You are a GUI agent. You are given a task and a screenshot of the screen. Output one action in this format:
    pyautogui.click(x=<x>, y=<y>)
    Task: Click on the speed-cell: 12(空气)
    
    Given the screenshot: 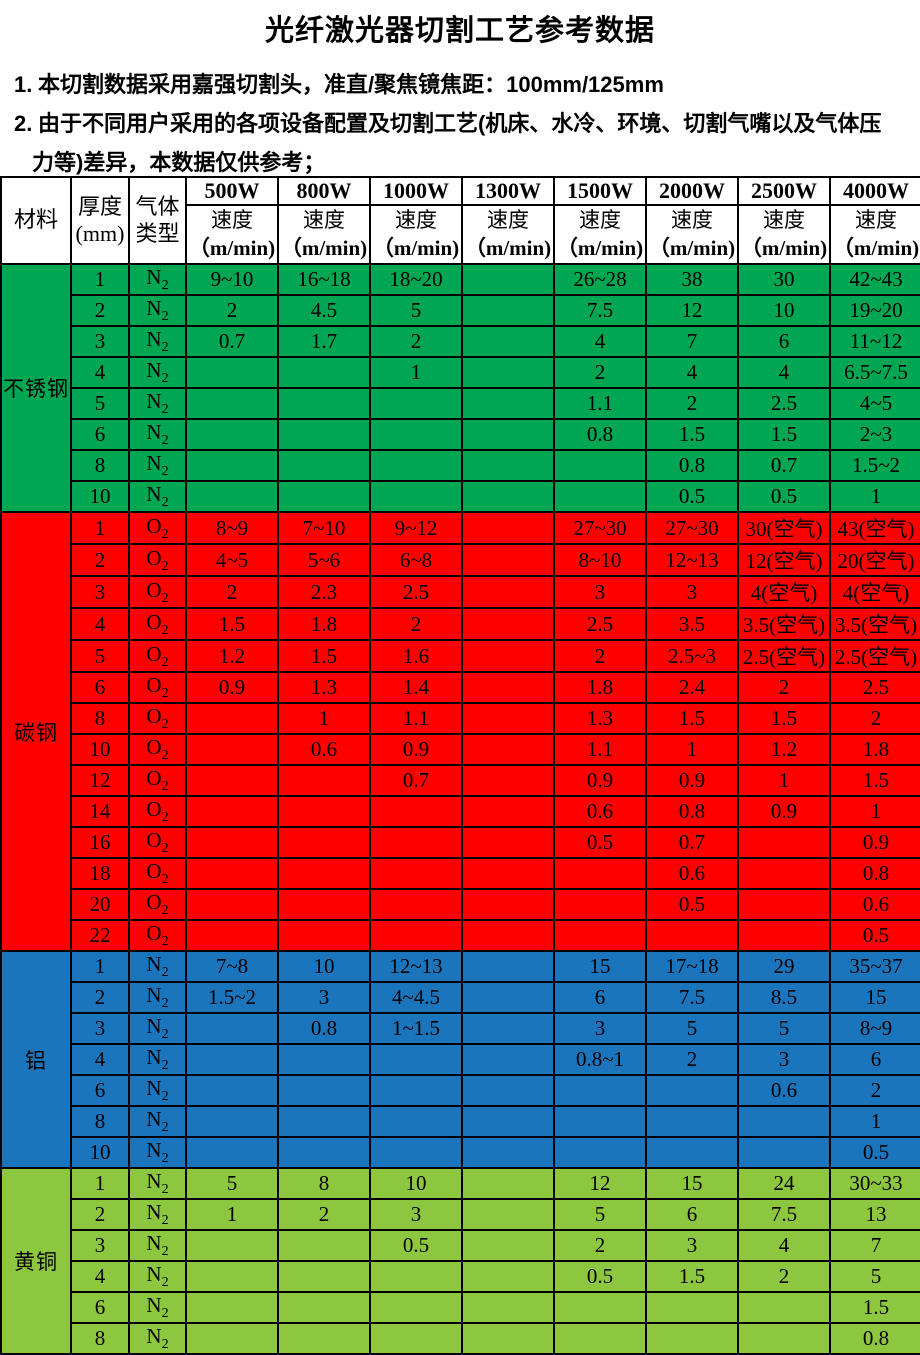 What is the action you would take?
    pyautogui.click(x=784, y=560)
    